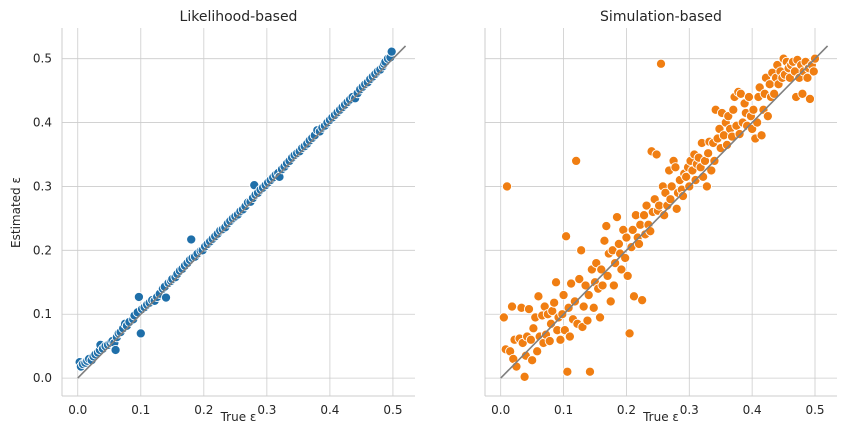 This screenshot has height=435, width=847. Describe the element at coordinates (239, 17) in the screenshot. I see `panel-title: Likelihood-based` at that location.